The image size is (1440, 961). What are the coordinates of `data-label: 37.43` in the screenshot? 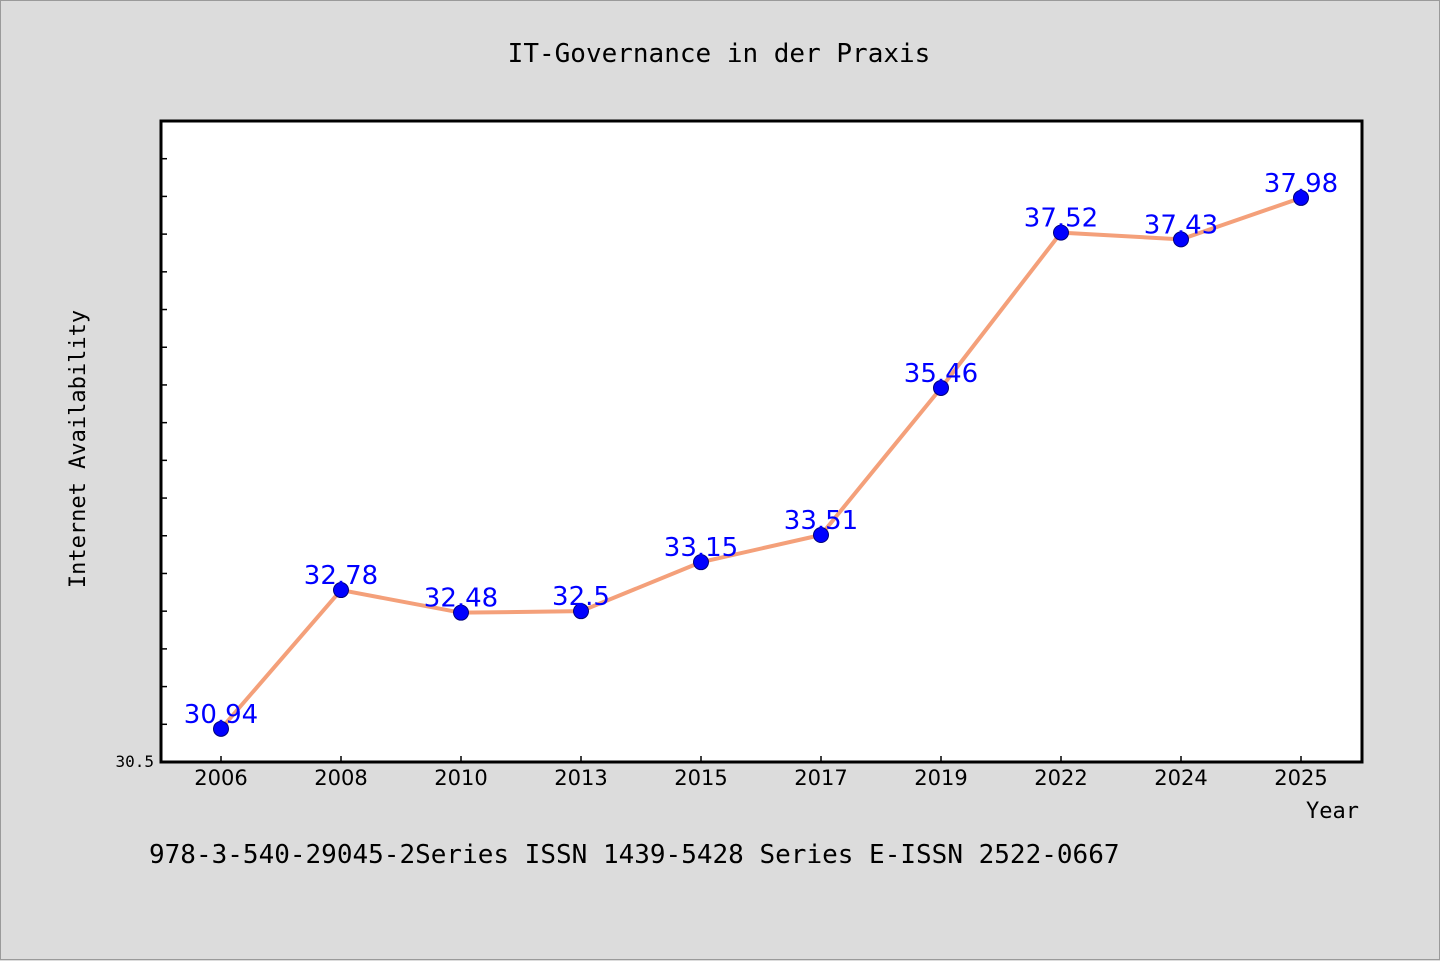 It's located at (1181, 225).